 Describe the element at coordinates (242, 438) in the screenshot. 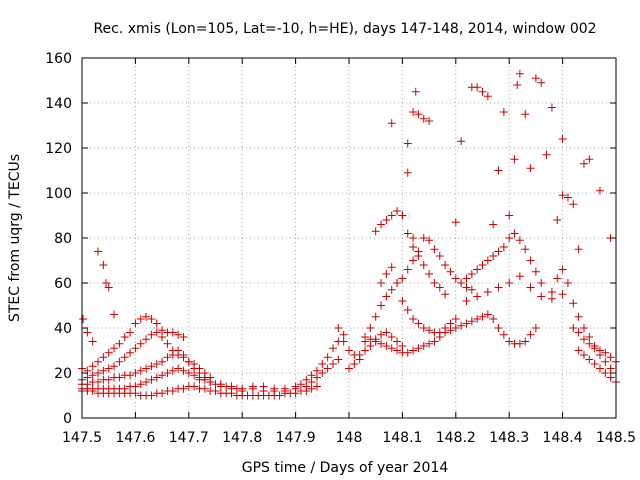

I see `x-tick-label: 147.8` at that location.